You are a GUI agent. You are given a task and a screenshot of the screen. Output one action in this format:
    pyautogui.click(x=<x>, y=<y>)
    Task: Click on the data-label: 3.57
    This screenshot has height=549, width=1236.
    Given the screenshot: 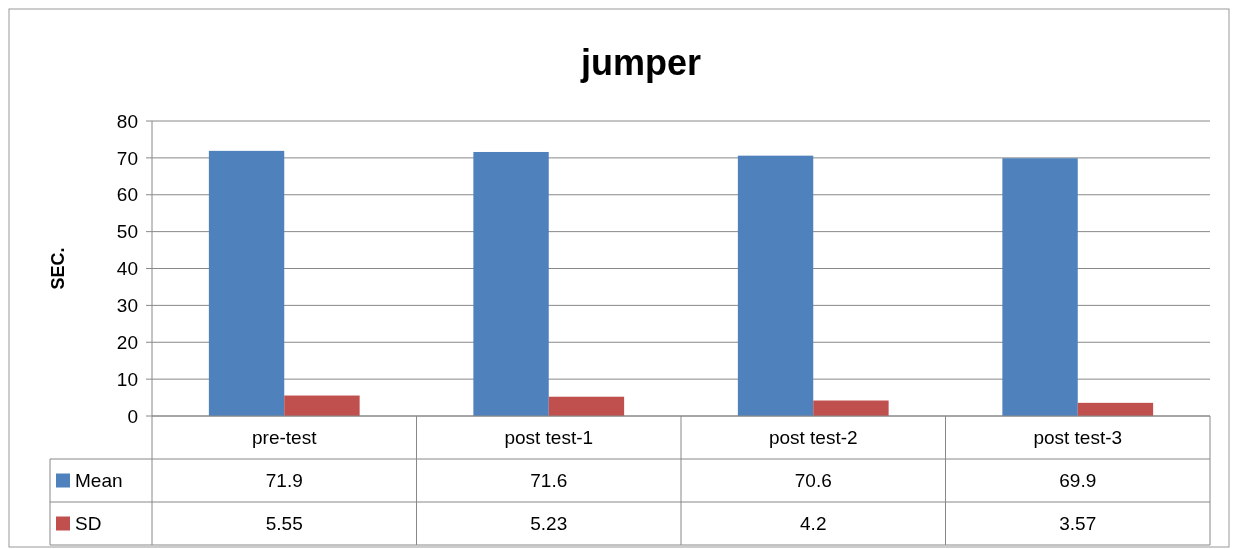 What is the action you would take?
    pyautogui.click(x=1078, y=524)
    